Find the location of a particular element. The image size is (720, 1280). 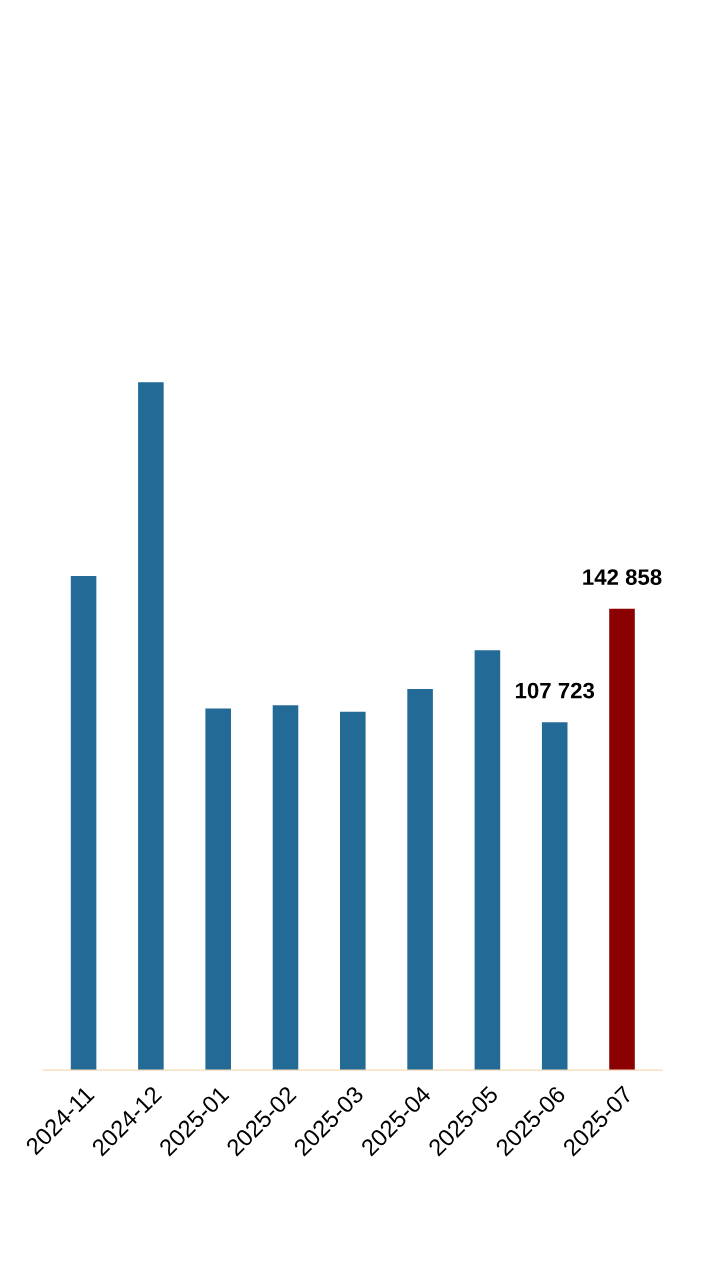

data-label: 107 723 is located at coordinates (555, 690).